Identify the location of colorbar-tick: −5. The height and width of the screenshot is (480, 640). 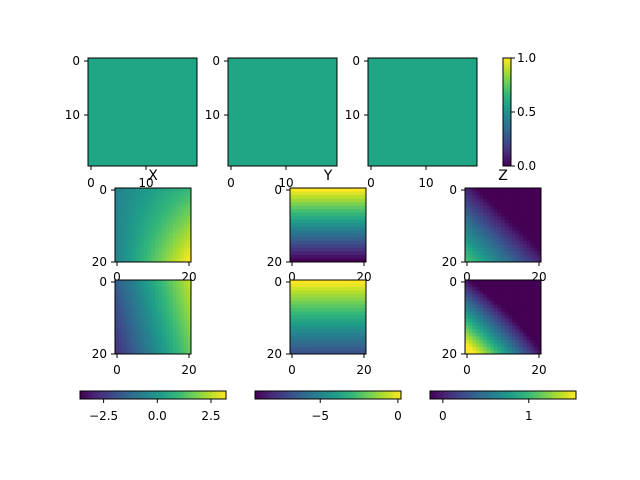
(320, 416).